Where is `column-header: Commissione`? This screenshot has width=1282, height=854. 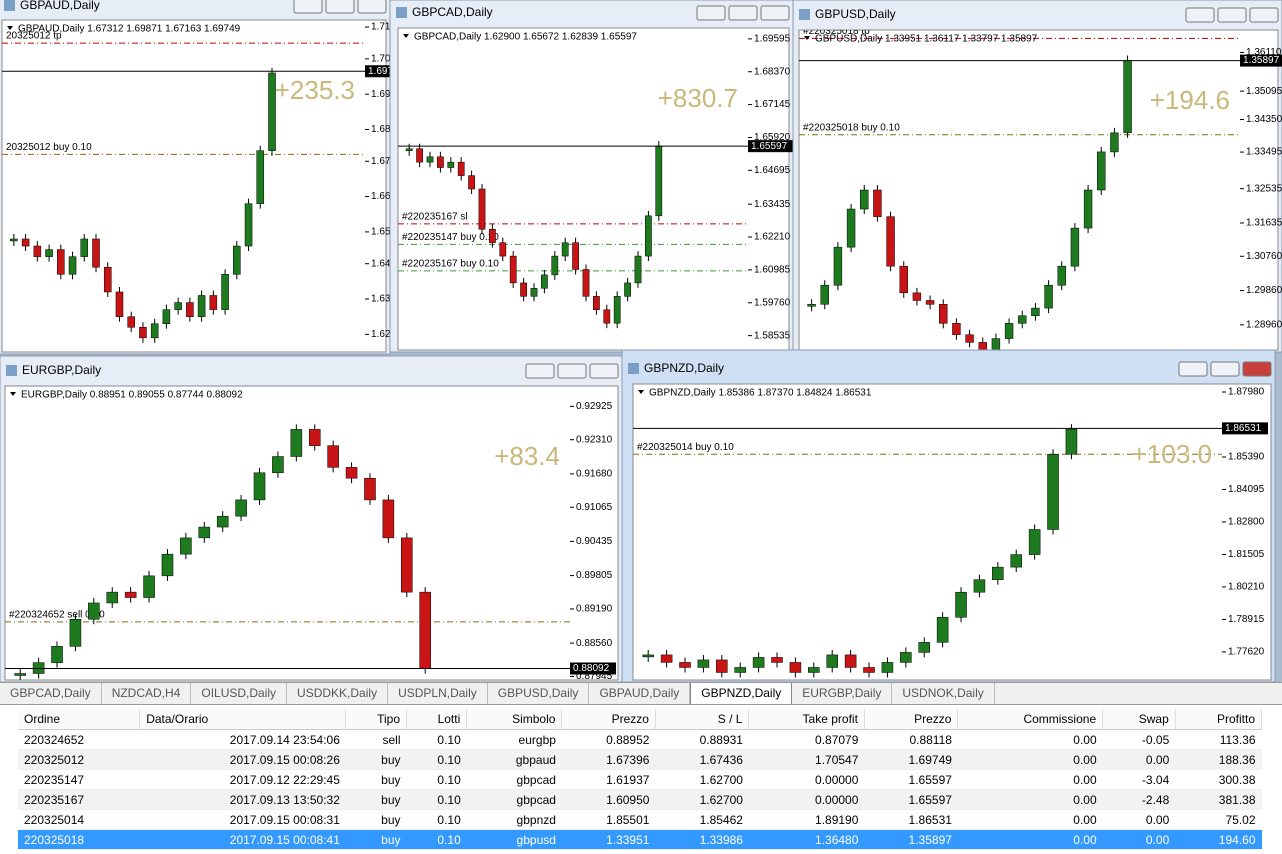 column-header: Commissione is located at coordinates (1030, 719).